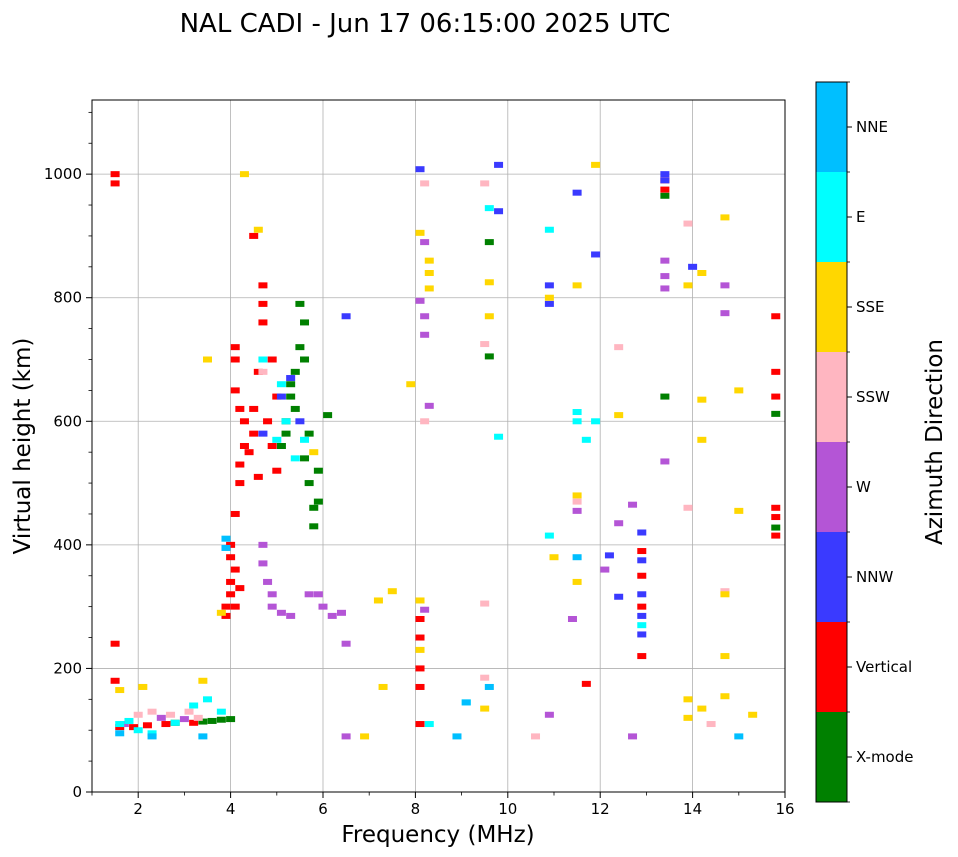 The width and height of the screenshot is (958, 857). I want to click on colorbar: X-mode Vertical NNW W SSW SSE E NNE, so click(864, 442).